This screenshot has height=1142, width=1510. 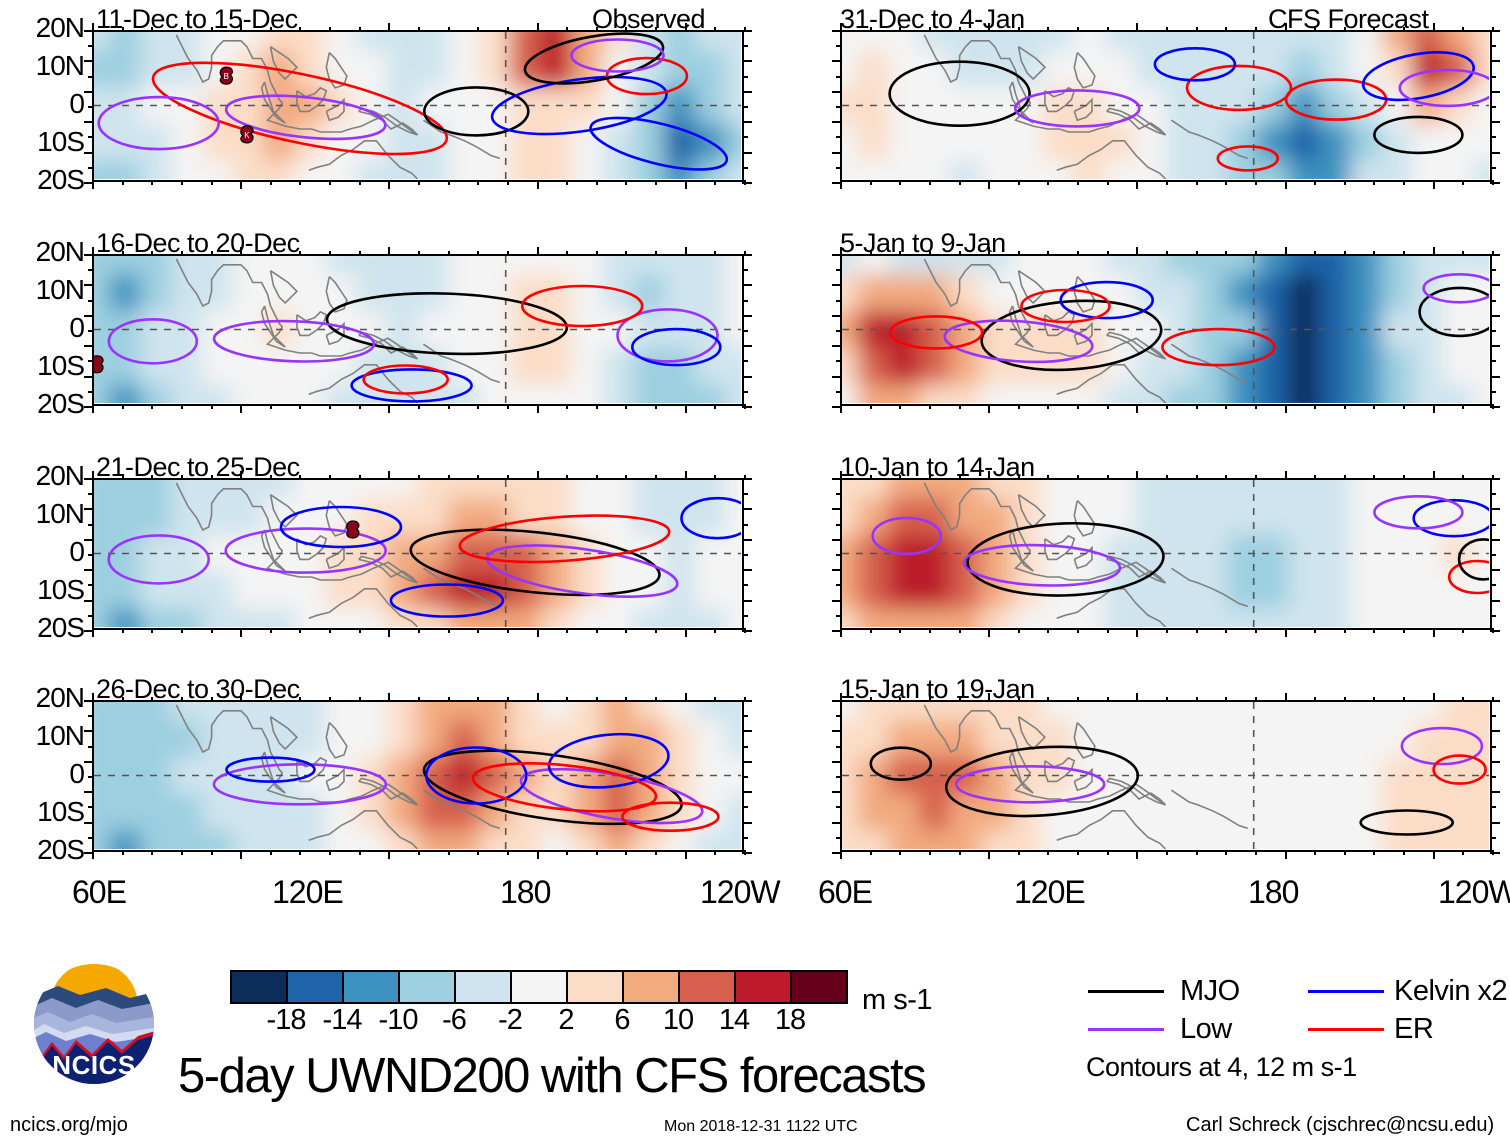 What do you see at coordinates (678, 1020) in the screenshot?
I see `colorbar-tick-7: 10` at bounding box center [678, 1020].